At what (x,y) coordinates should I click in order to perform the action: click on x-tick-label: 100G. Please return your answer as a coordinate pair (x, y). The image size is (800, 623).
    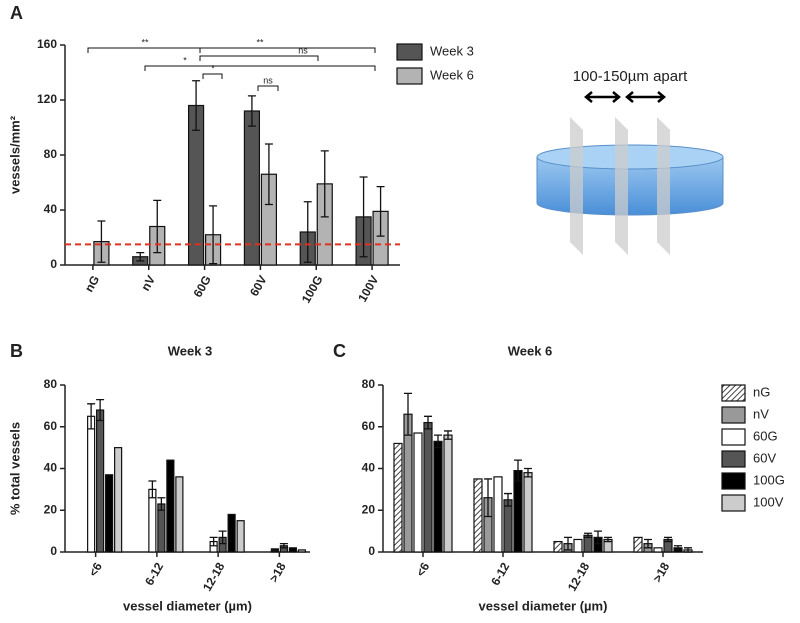
    Looking at the image, I should click on (312, 289).